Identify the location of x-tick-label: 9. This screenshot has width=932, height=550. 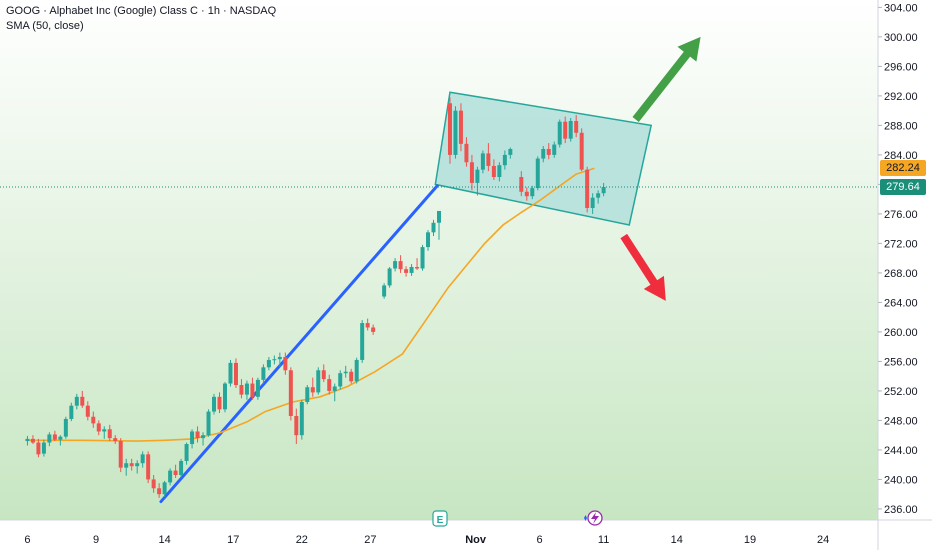
(96, 540).